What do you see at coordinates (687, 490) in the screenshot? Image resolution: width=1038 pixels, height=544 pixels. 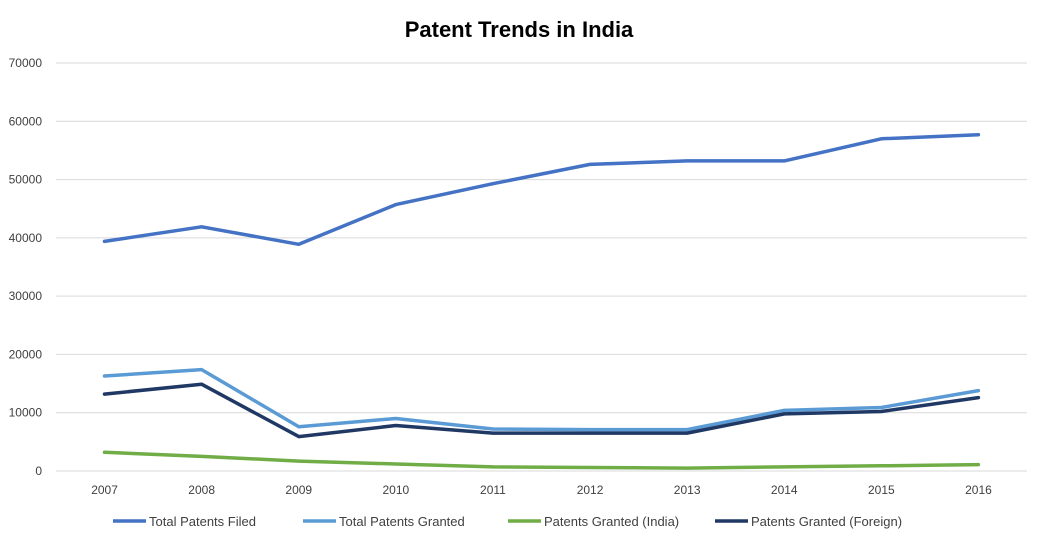 I see `x-tick-label: 2013` at bounding box center [687, 490].